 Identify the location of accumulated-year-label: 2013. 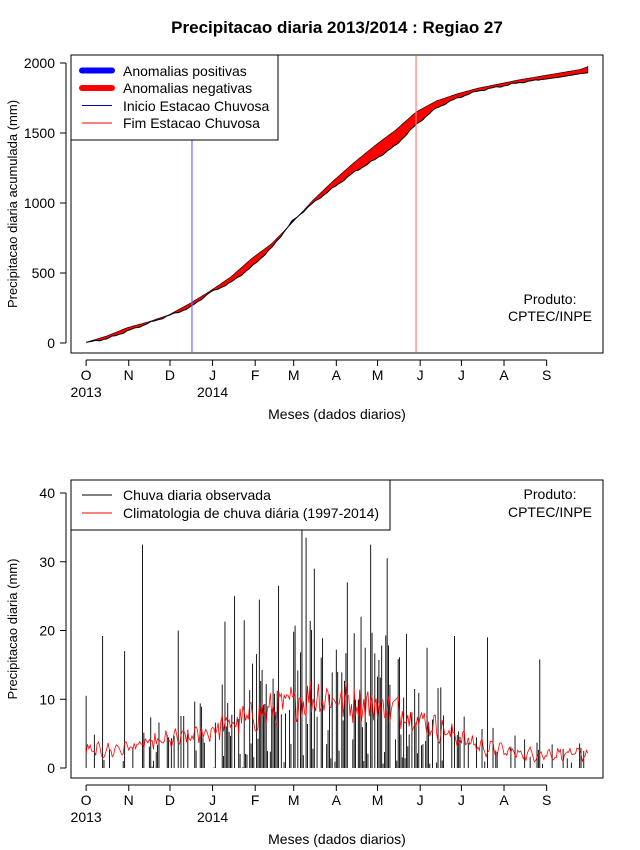
(86, 392).